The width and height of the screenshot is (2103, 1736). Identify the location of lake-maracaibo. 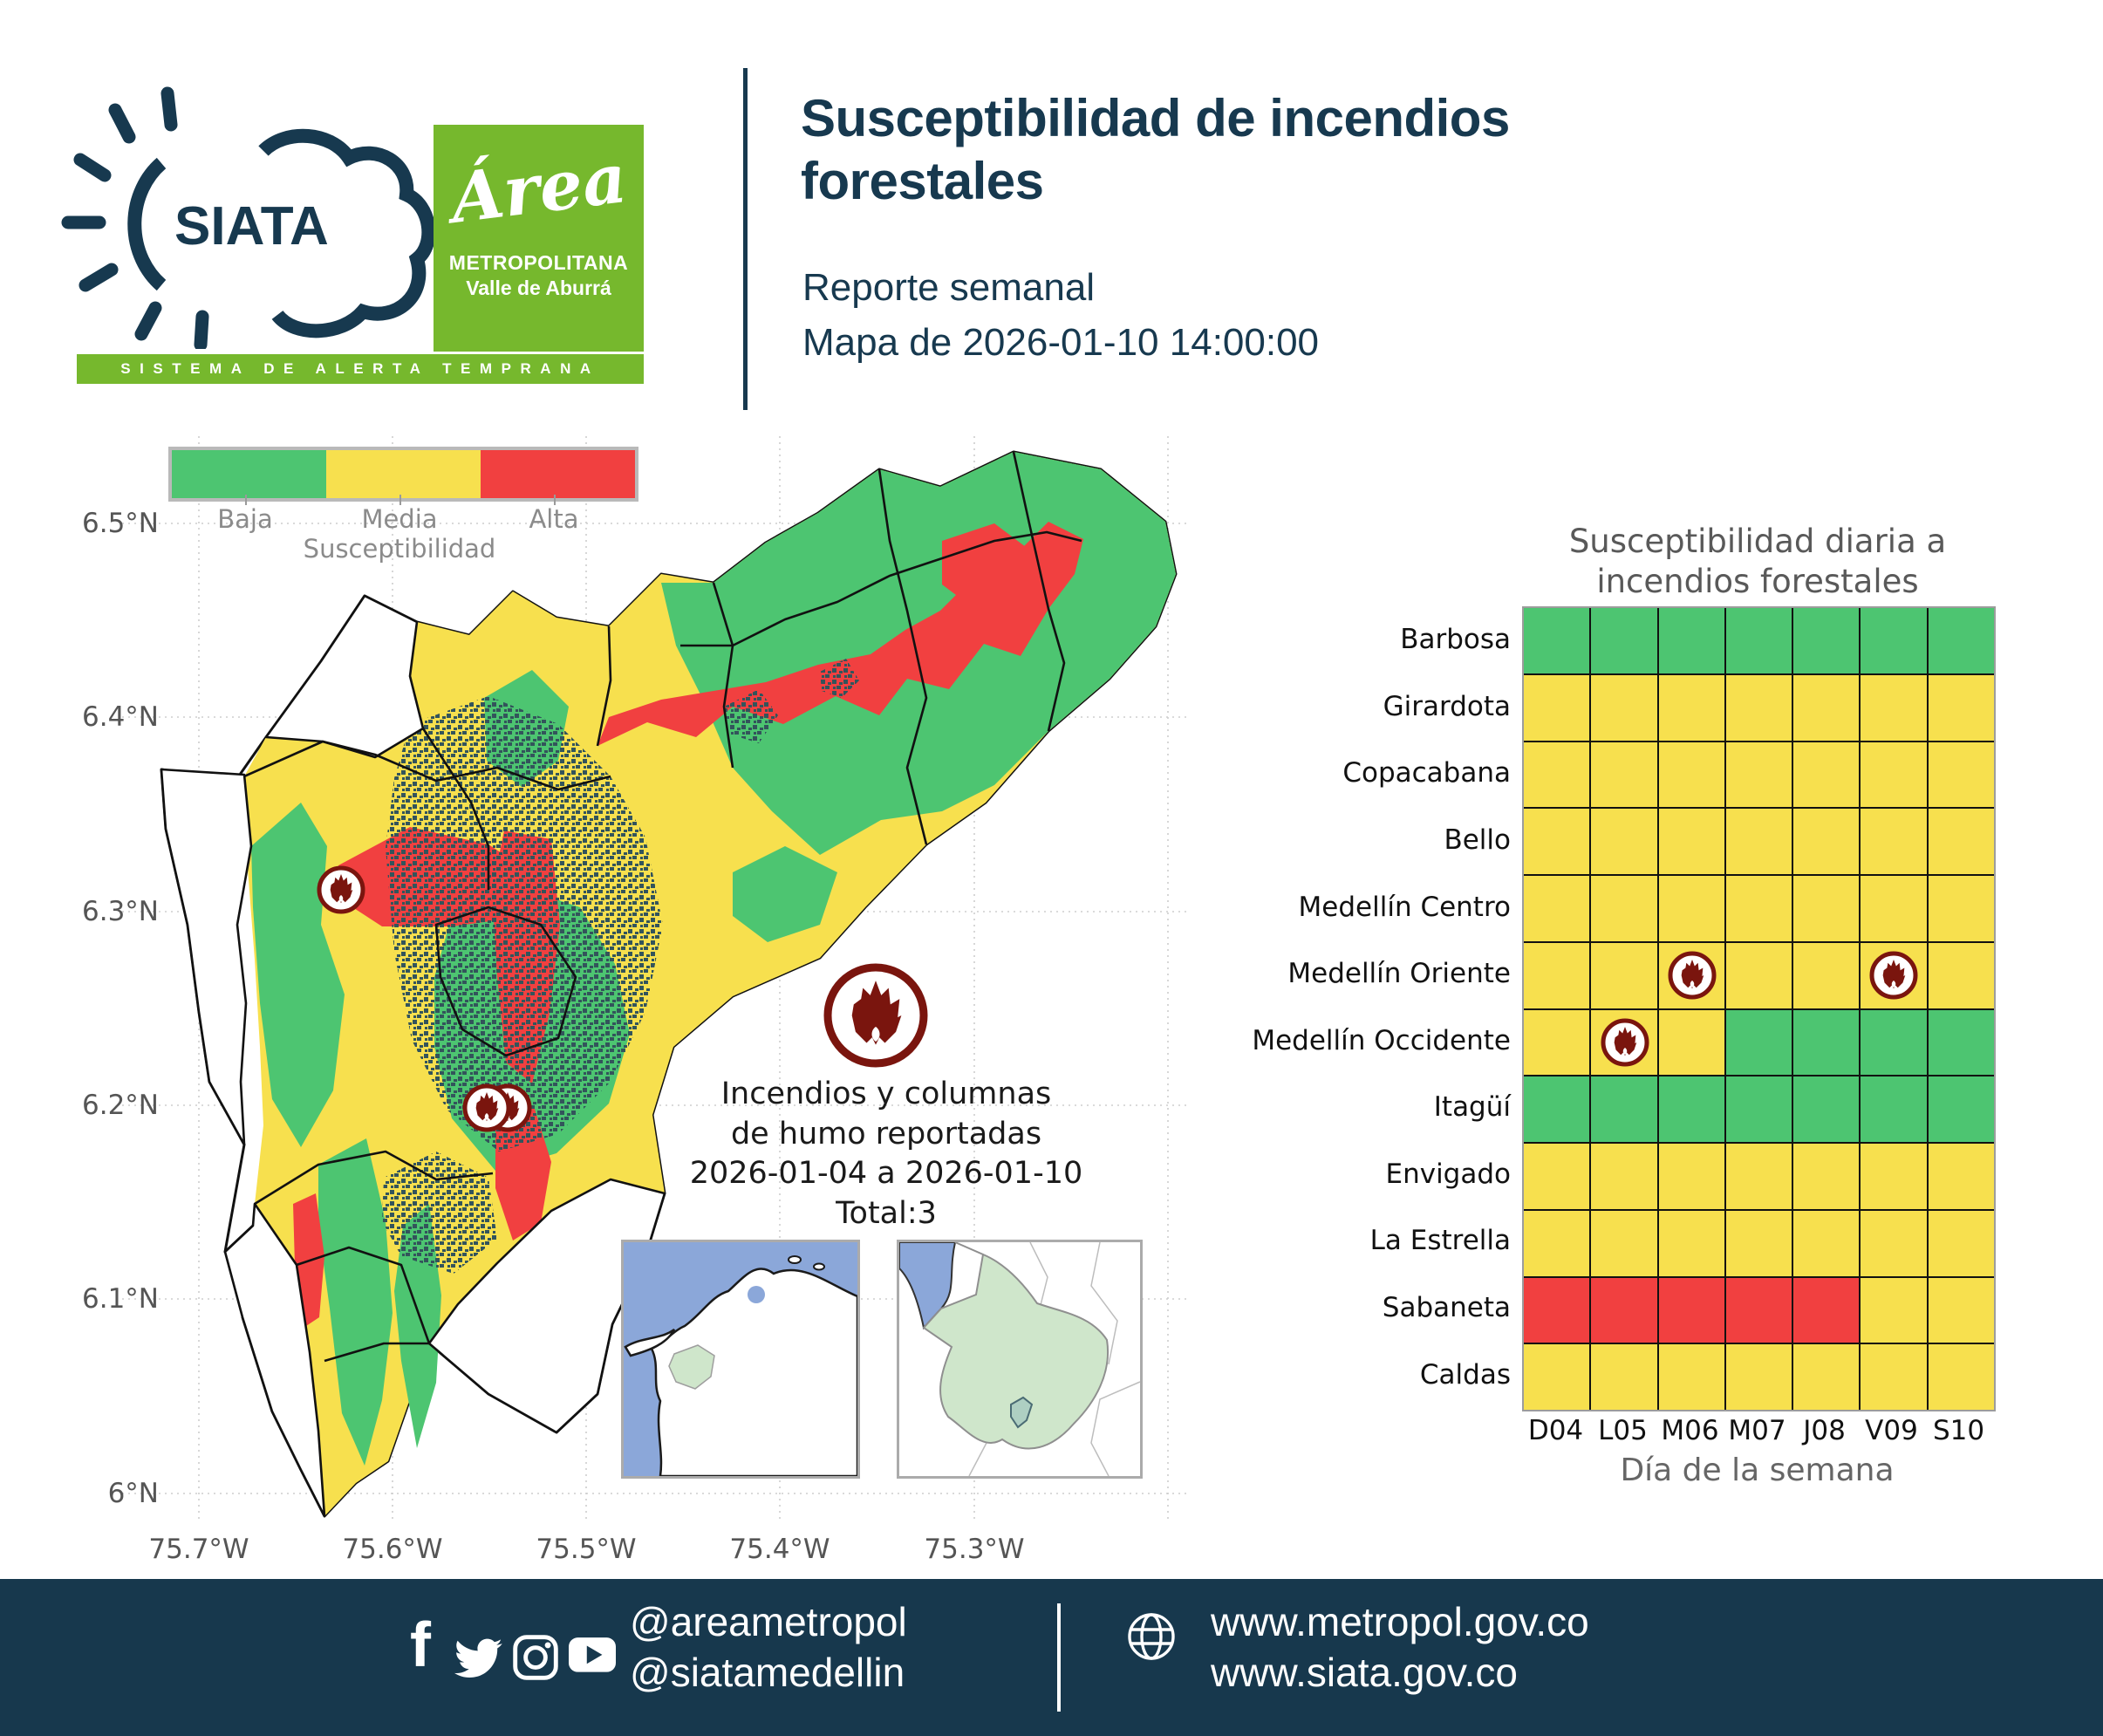
(757, 1294).